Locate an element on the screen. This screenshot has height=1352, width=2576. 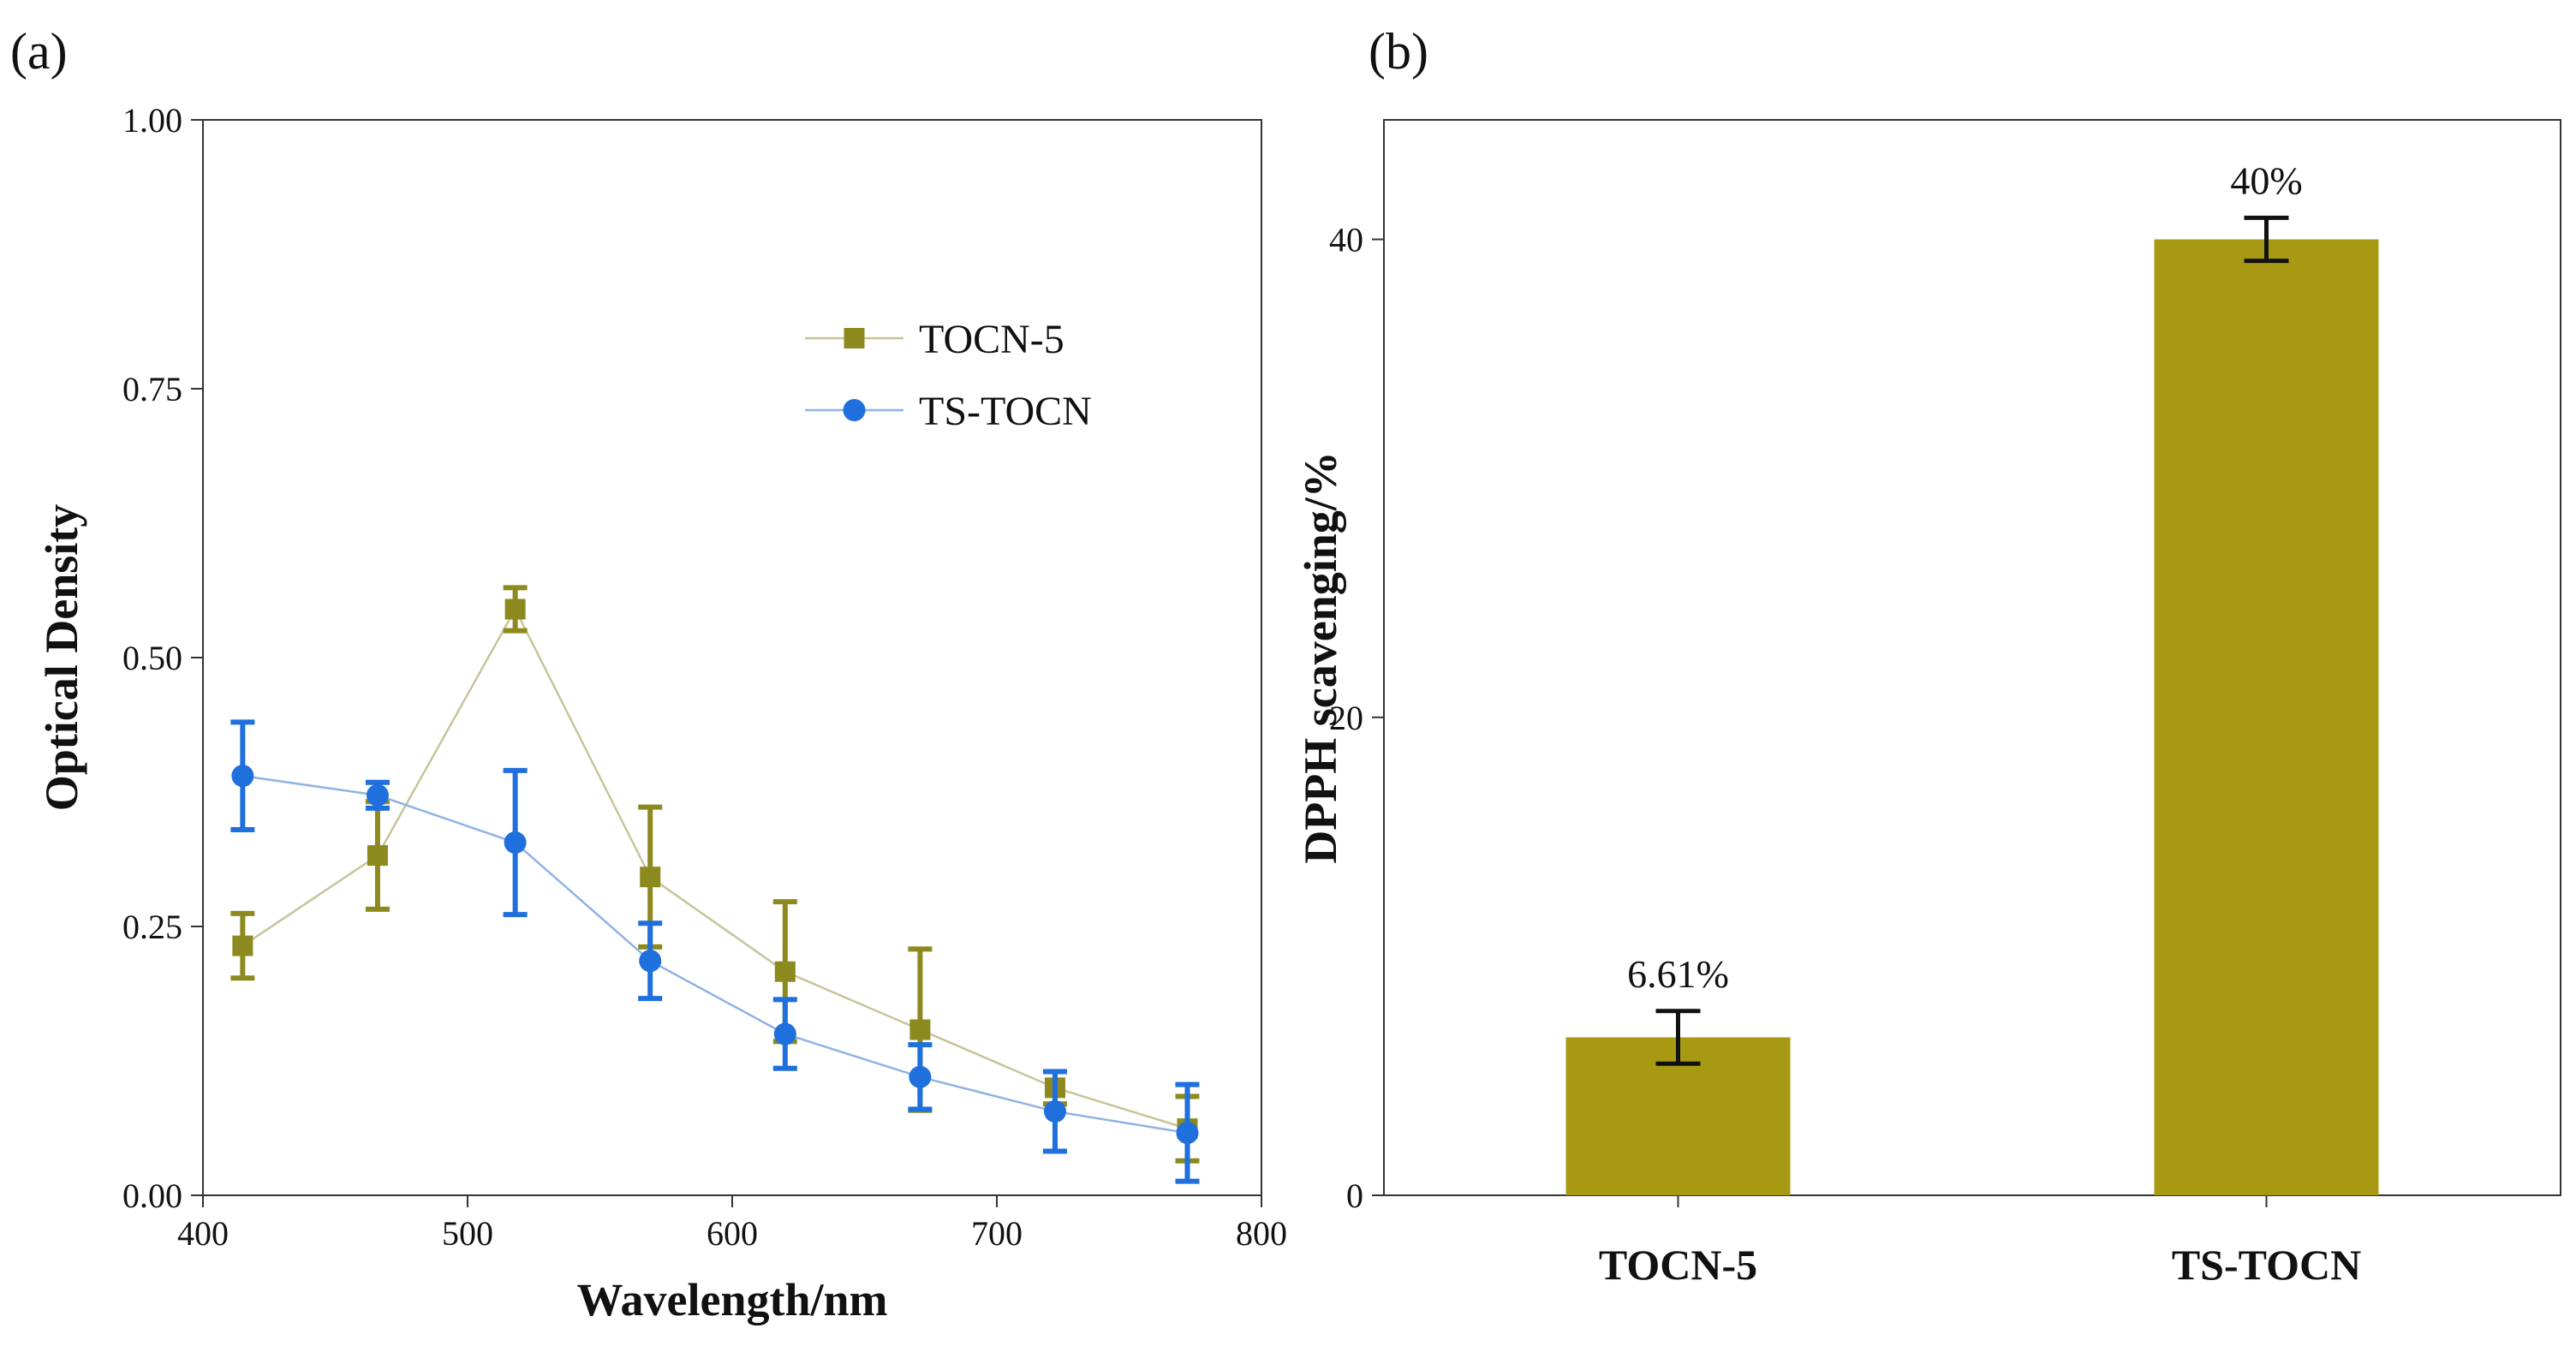
panel-a-x-tick-label: 400 is located at coordinates (203, 1233).